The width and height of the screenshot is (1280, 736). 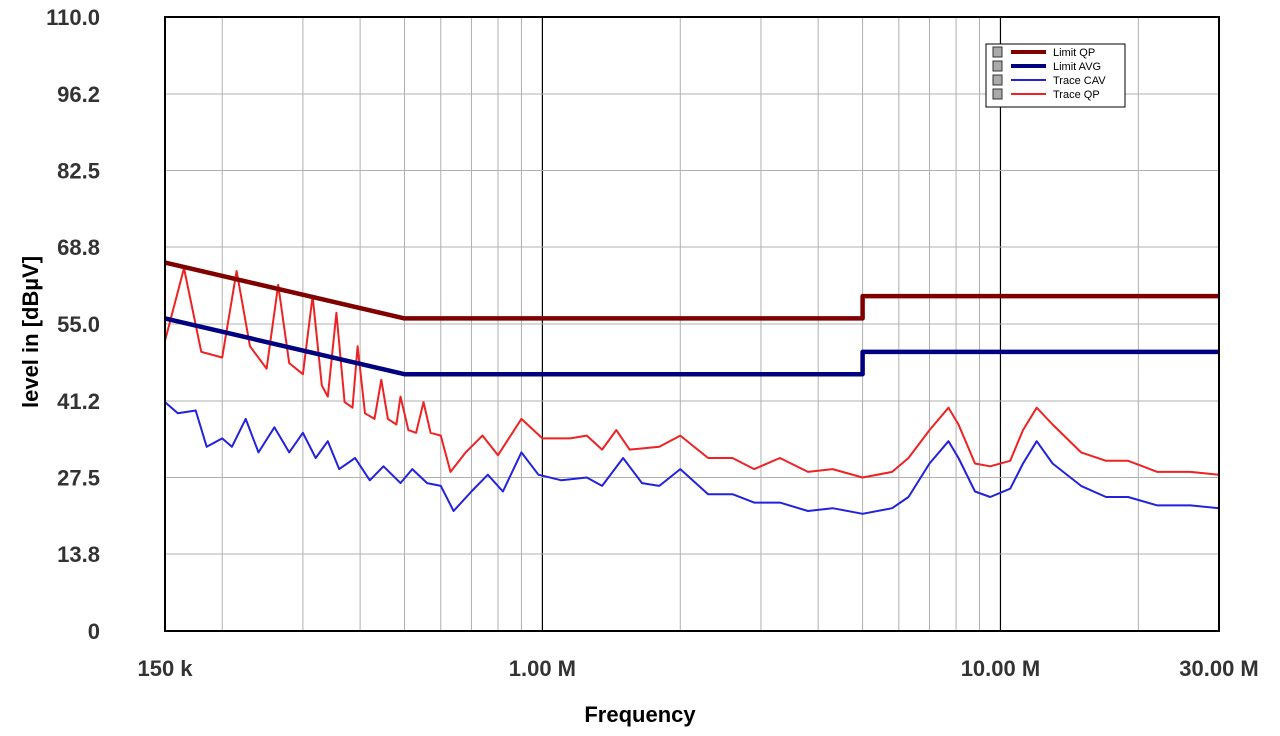 What do you see at coordinates (165, 668) in the screenshot?
I see `x-tick-label: 150 k` at bounding box center [165, 668].